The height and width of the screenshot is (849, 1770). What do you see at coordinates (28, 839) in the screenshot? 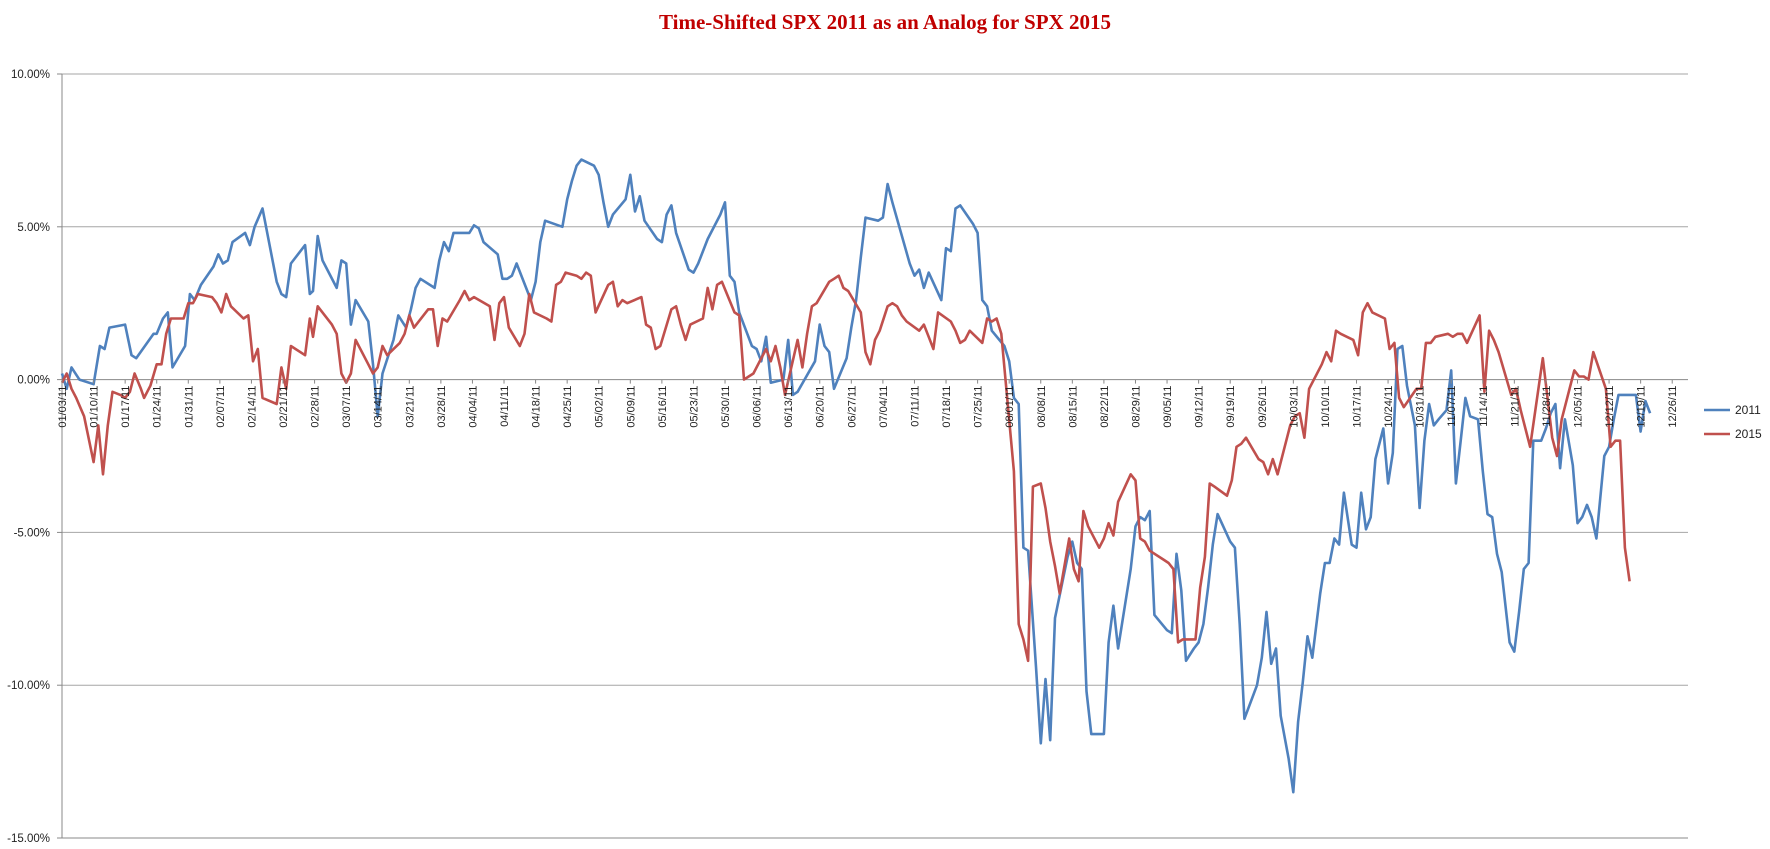
I see `y-tick-label: -15.00%` at bounding box center [28, 839].